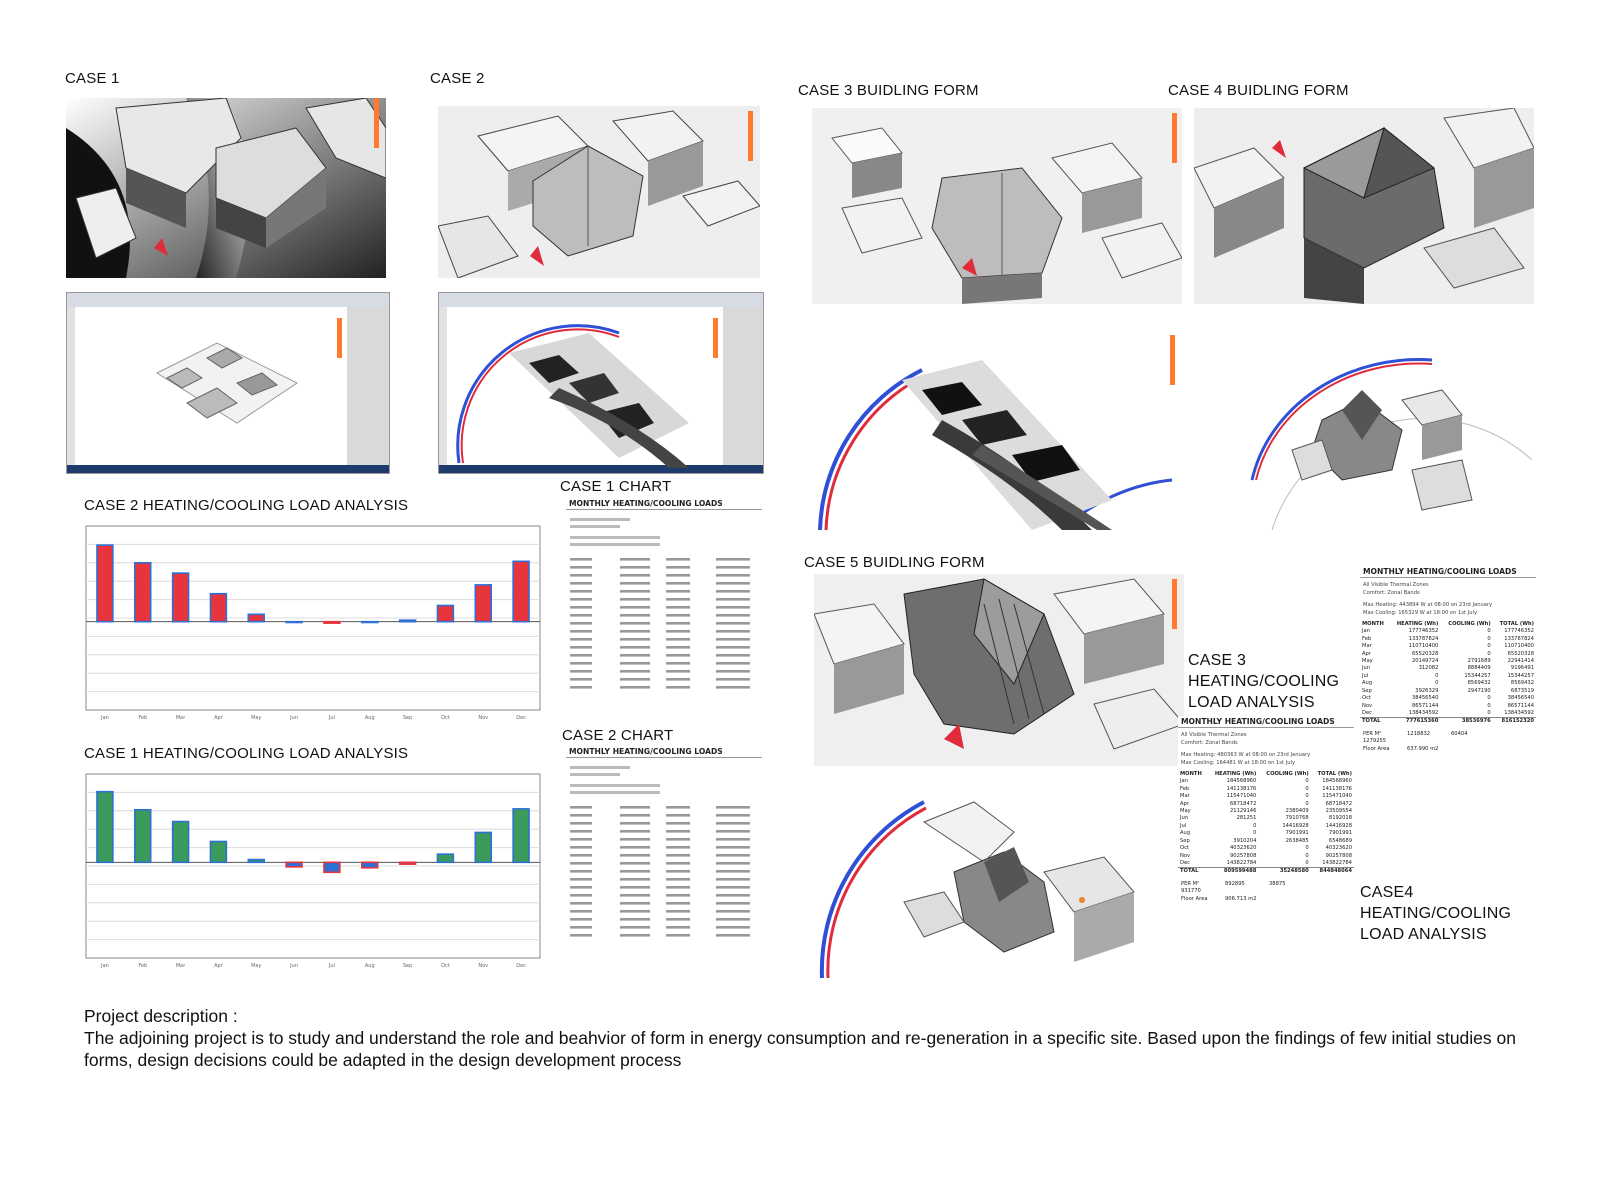  What do you see at coordinates (1448, 706) in the screenshot?
I see `table-row: Nov 86571144 0 86571144` at bounding box center [1448, 706].